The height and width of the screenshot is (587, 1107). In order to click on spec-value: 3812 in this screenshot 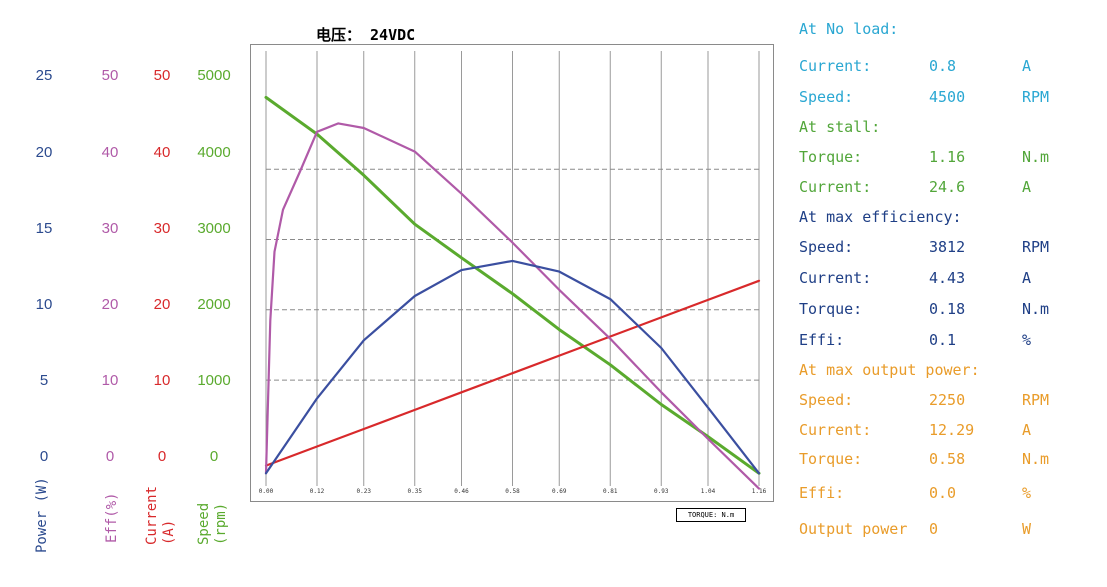, I will do `click(947, 247)`.